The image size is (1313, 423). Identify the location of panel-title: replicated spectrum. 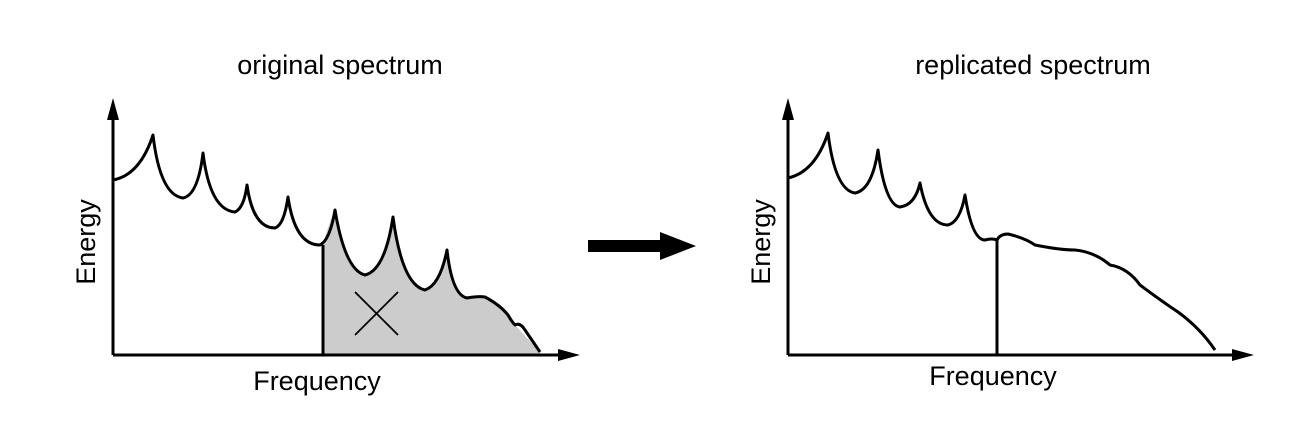
(1033, 65).